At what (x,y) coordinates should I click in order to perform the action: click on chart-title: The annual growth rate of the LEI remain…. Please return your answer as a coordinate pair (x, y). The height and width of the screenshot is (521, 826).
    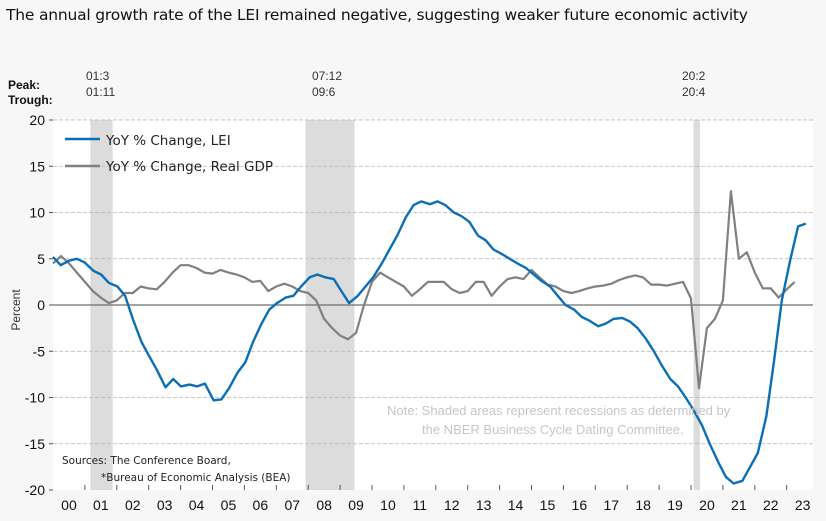
    Looking at the image, I should click on (377, 15).